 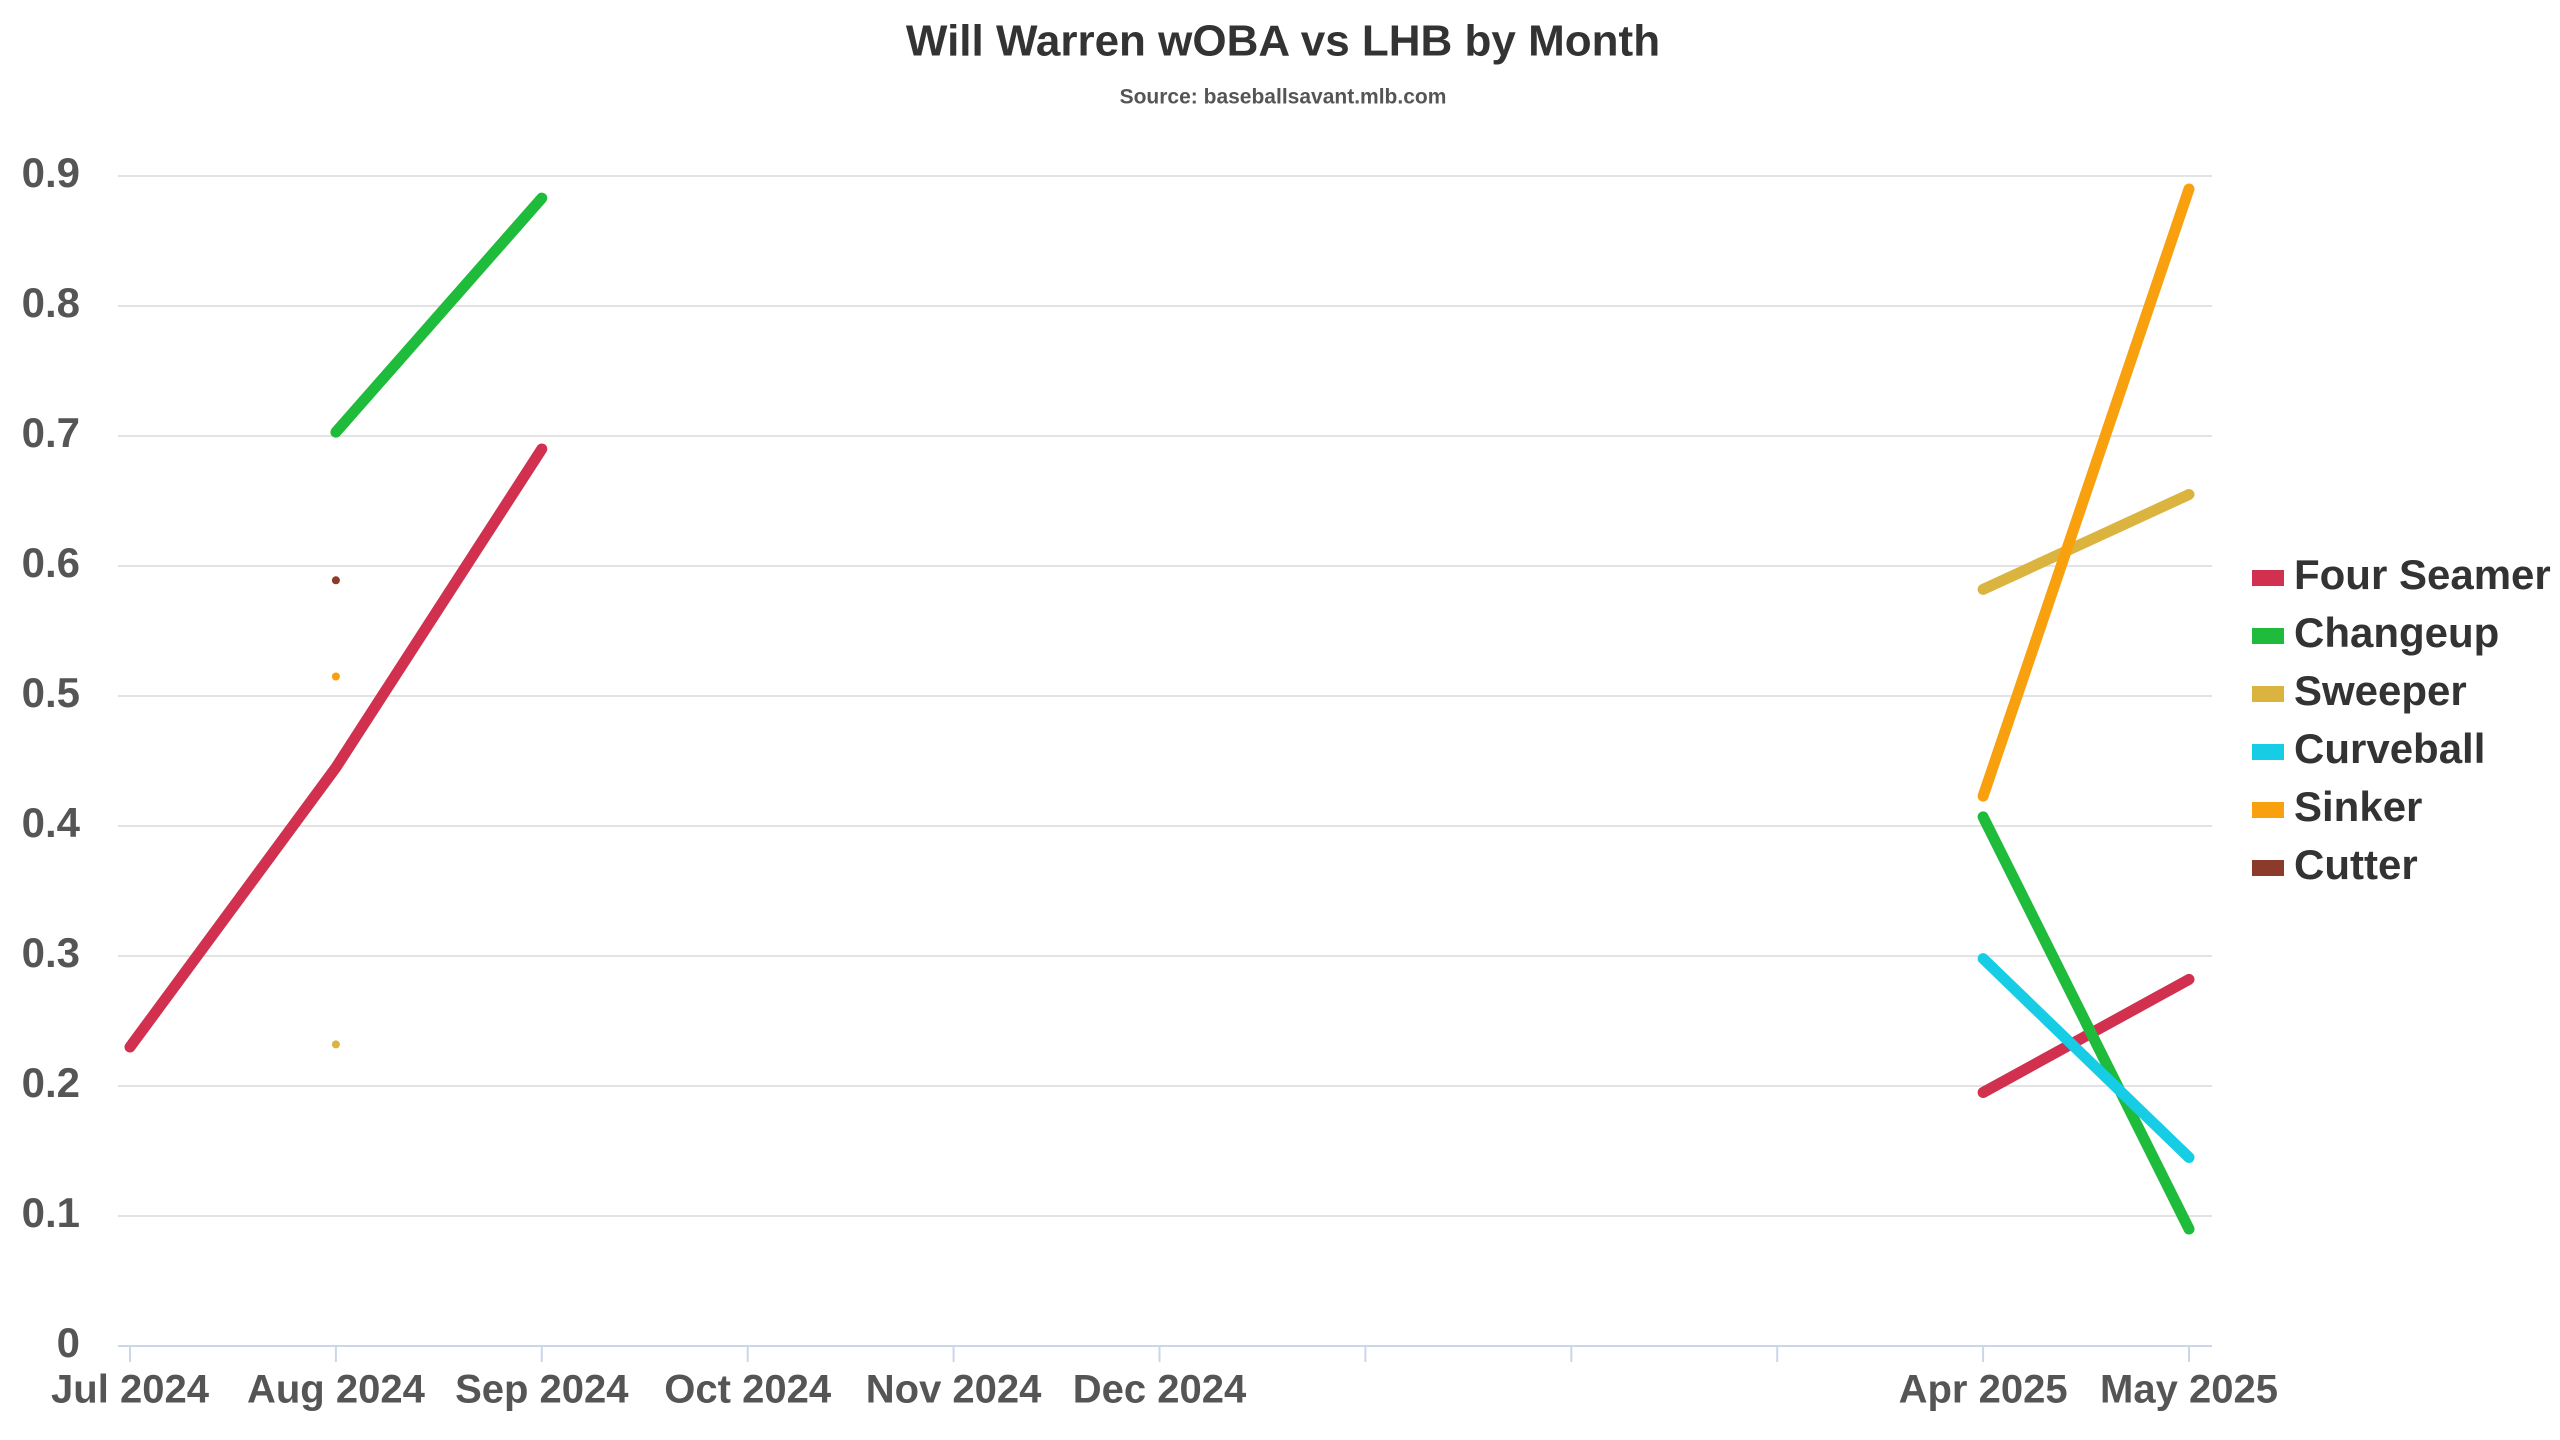 I want to click on chart-title: Will Warren wOBA vs LHB by Month, so click(x=1283, y=41).